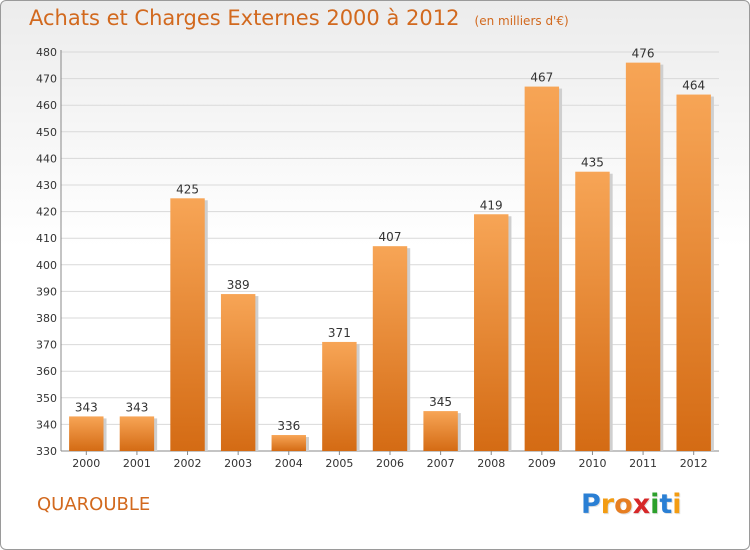  What do you see at coordinates (46, 424) in the screenshot?
I see `y-tick-label: 340` at bounding box center [46, 424].